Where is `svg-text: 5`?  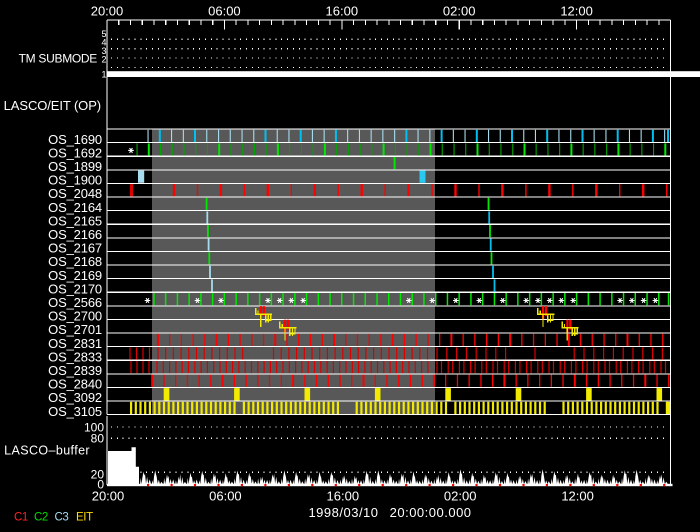 svg-text: 5 is located at coordinates (103, 34).